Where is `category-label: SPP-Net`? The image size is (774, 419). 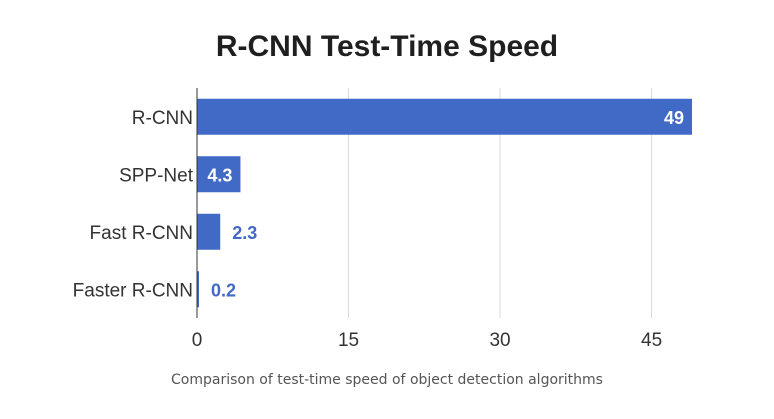
category-label: SPP-Net is located at coordinates (156, 175).